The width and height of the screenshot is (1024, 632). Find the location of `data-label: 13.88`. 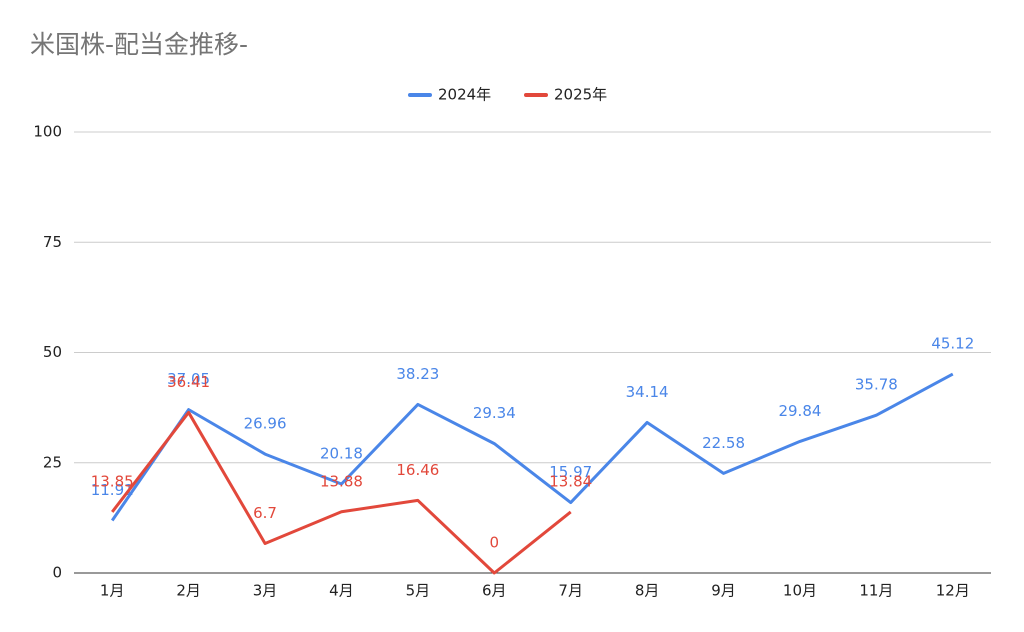

data-label: 13.88 is located at coordinates (341, 481).